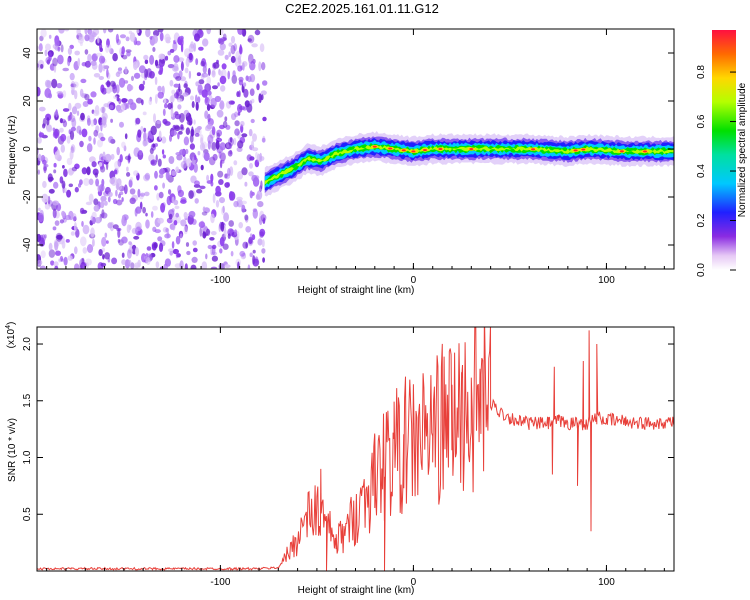  Describe the element at coordinates (220, 280) in the screenshot. I see `spectrogram-x-tick-label: -100` at that location.